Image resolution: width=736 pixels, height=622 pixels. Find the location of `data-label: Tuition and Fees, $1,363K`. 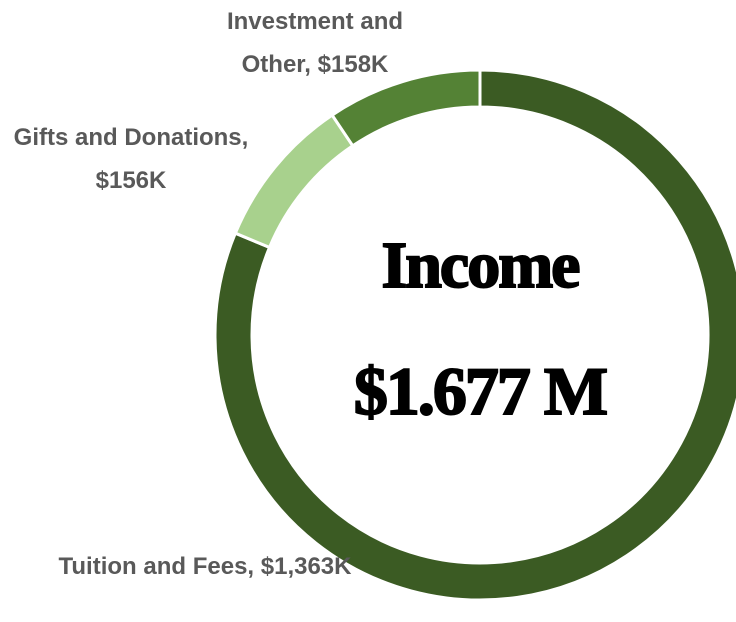

data-label: Tuition and Fees, $1,363K is located at coordinates (205, 566).